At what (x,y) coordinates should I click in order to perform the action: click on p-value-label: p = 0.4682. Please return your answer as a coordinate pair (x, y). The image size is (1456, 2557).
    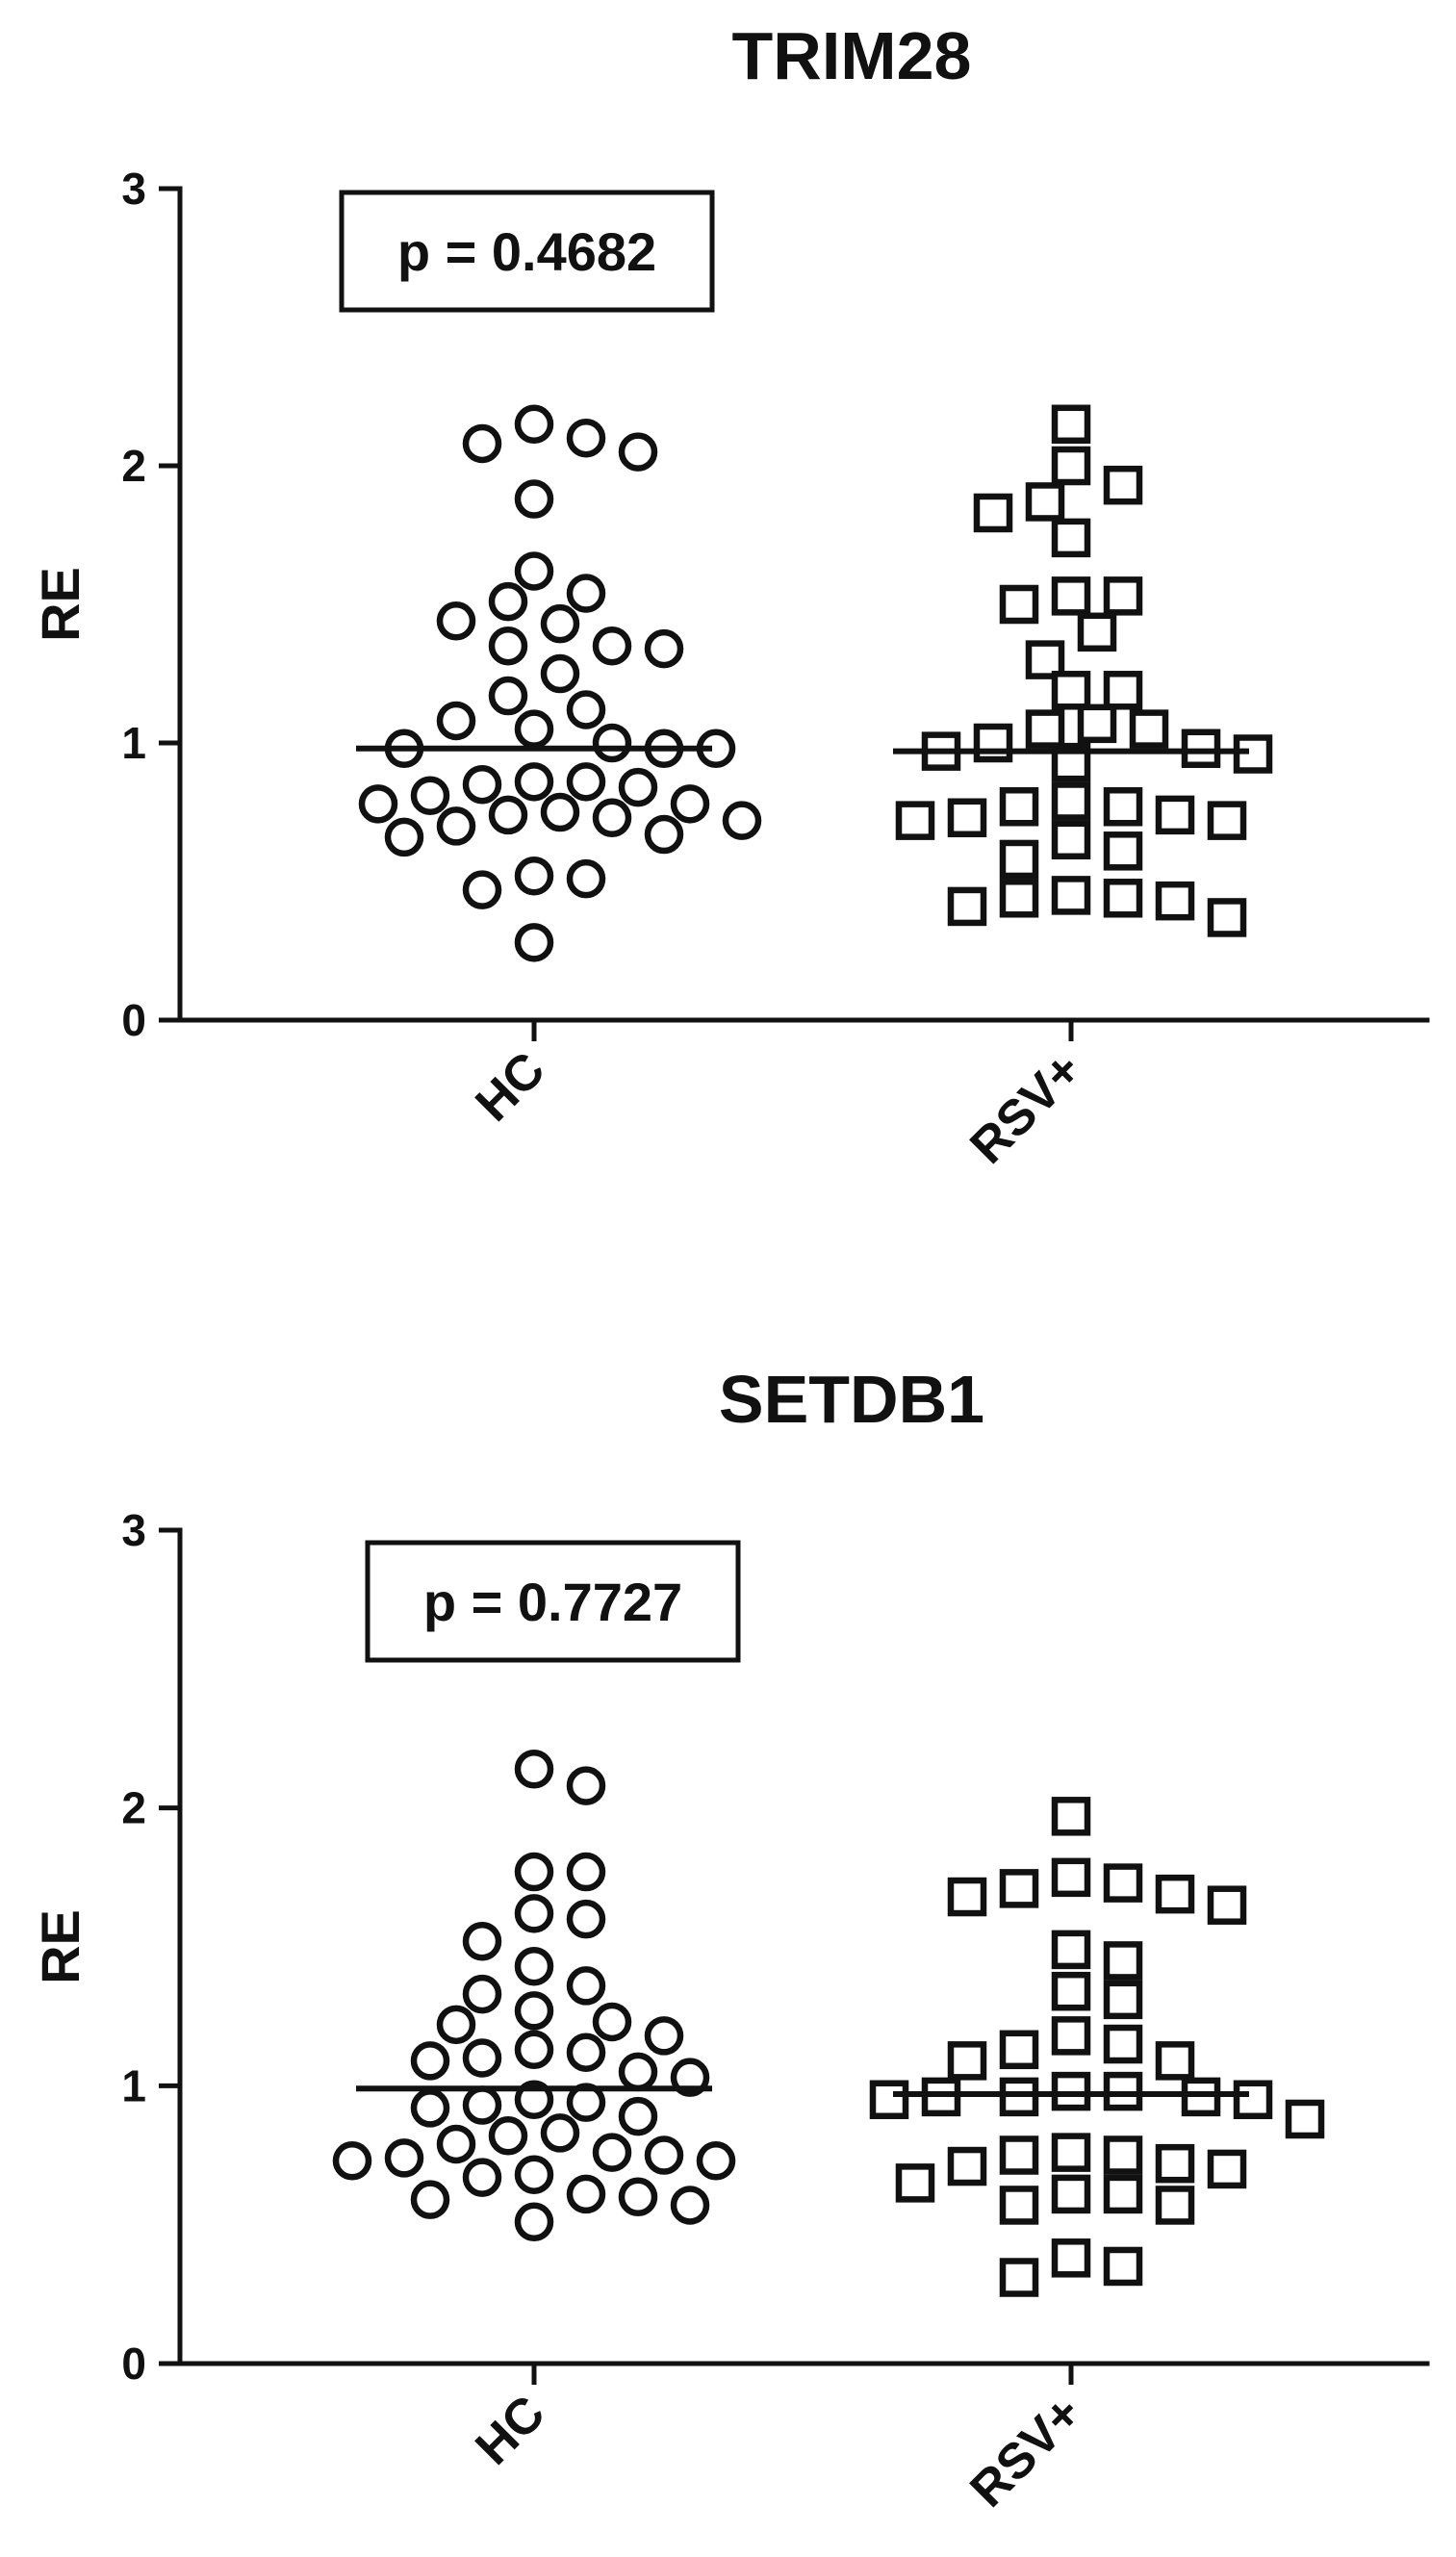
    Looking at the image, I should click on (527, 251).